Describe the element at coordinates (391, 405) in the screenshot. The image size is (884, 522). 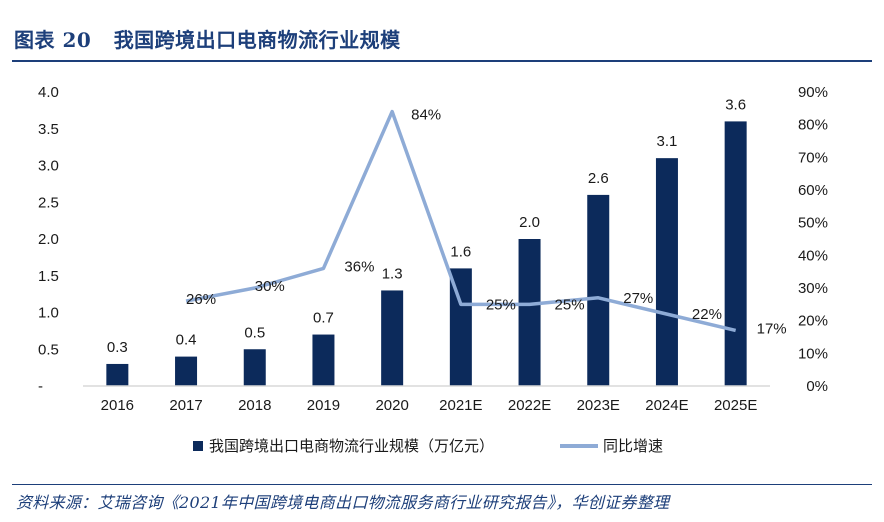
I see `x-tick-label: 2020` at that location.